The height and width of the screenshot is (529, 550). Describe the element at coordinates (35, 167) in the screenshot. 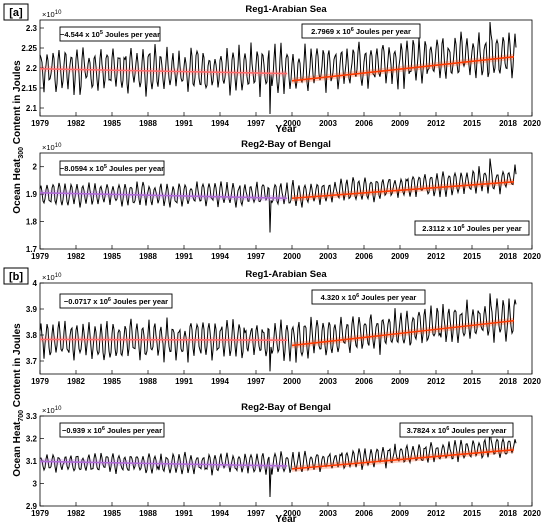

I see `y-tick-label: 2` at that location.